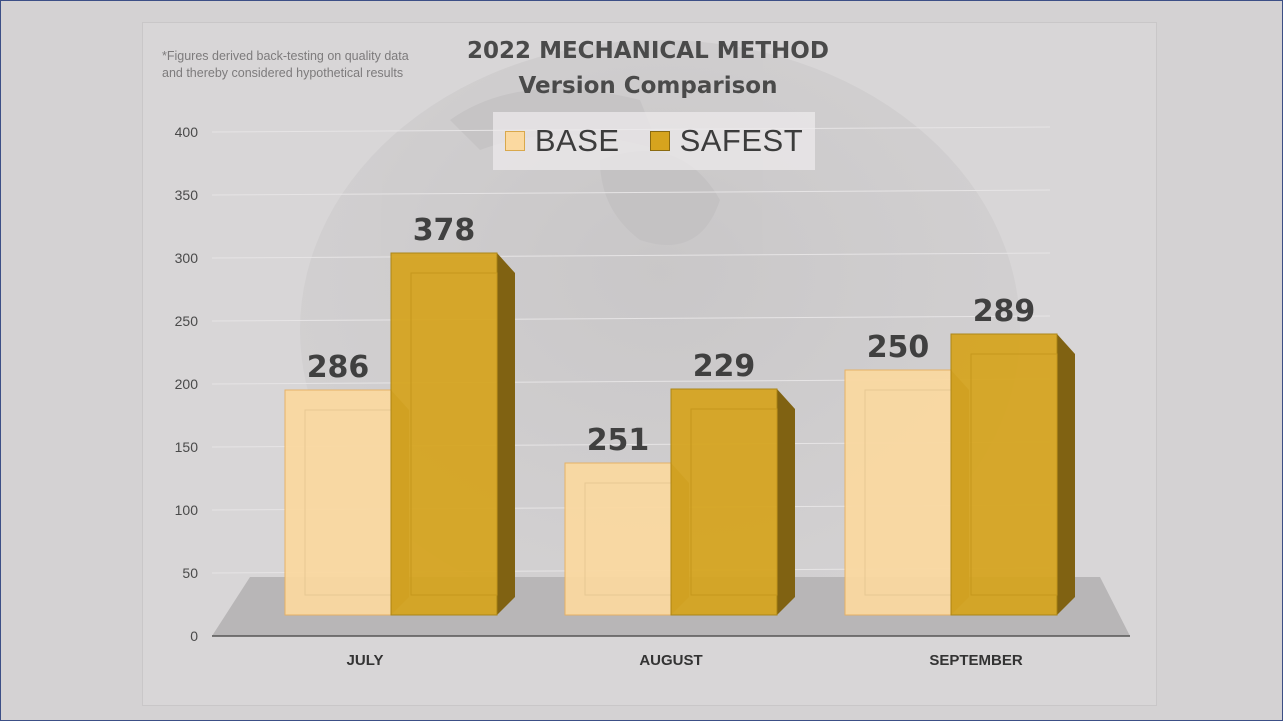 Image resolution: width=1283 pixels, height=721 pixels. What do you see at coordinates (514, 141) in the screenshot?
I see `legend-swatch-base` at bounding box center [514, 141].